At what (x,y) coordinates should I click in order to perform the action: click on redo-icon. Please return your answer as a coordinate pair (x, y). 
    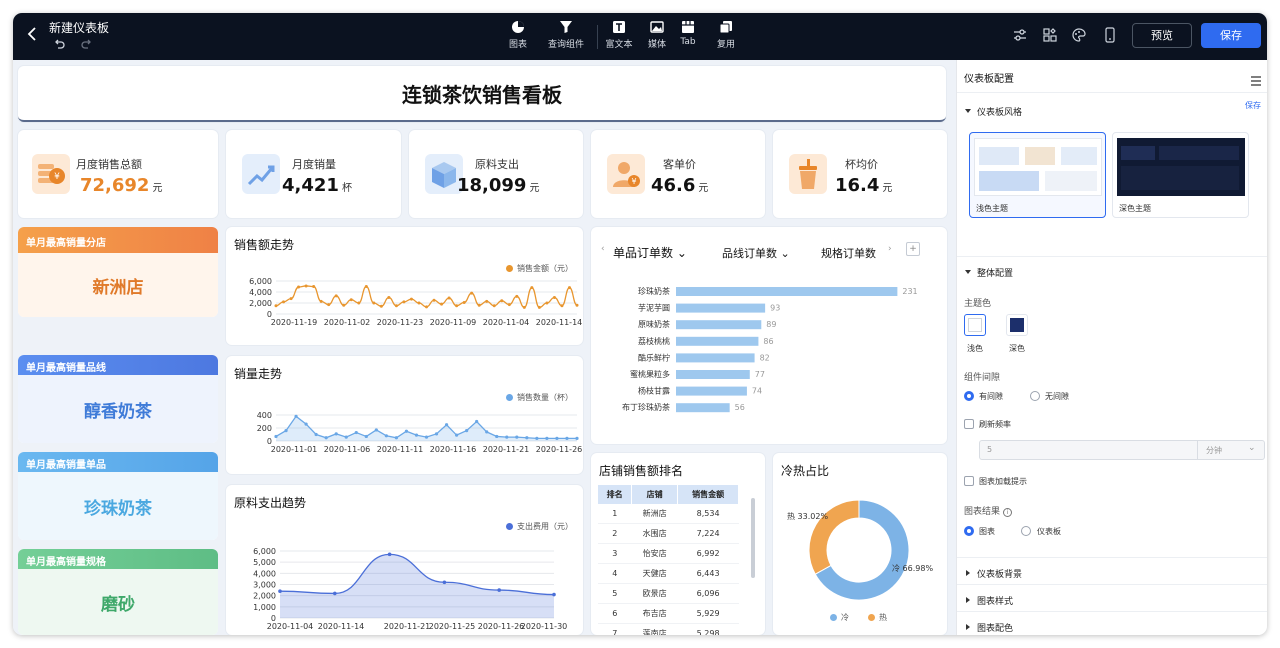
    Looking at the image, I should click on (87, 45).